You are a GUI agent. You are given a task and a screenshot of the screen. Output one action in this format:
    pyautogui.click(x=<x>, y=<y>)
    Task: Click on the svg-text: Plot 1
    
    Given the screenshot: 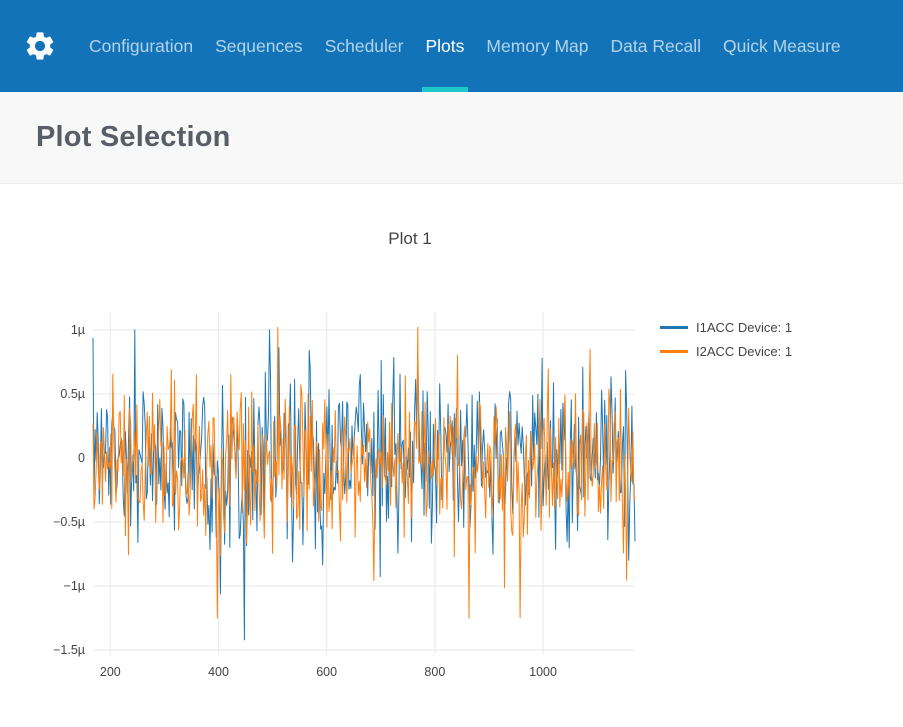 What is the action you would take?
    pyautogui.click(x=409, y=238)
    